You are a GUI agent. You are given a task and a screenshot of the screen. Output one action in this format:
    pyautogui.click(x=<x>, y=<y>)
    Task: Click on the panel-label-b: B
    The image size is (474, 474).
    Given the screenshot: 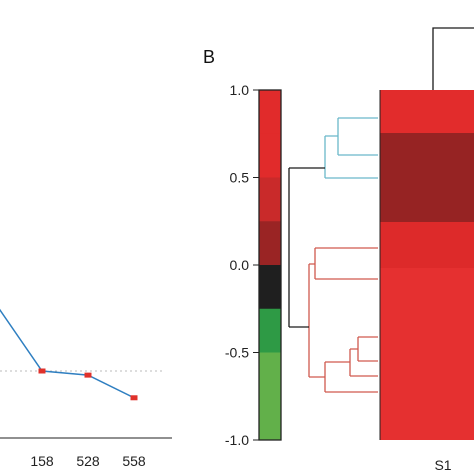 What is the action you would take?
    pyautogui.click(x=209, y=57)
    